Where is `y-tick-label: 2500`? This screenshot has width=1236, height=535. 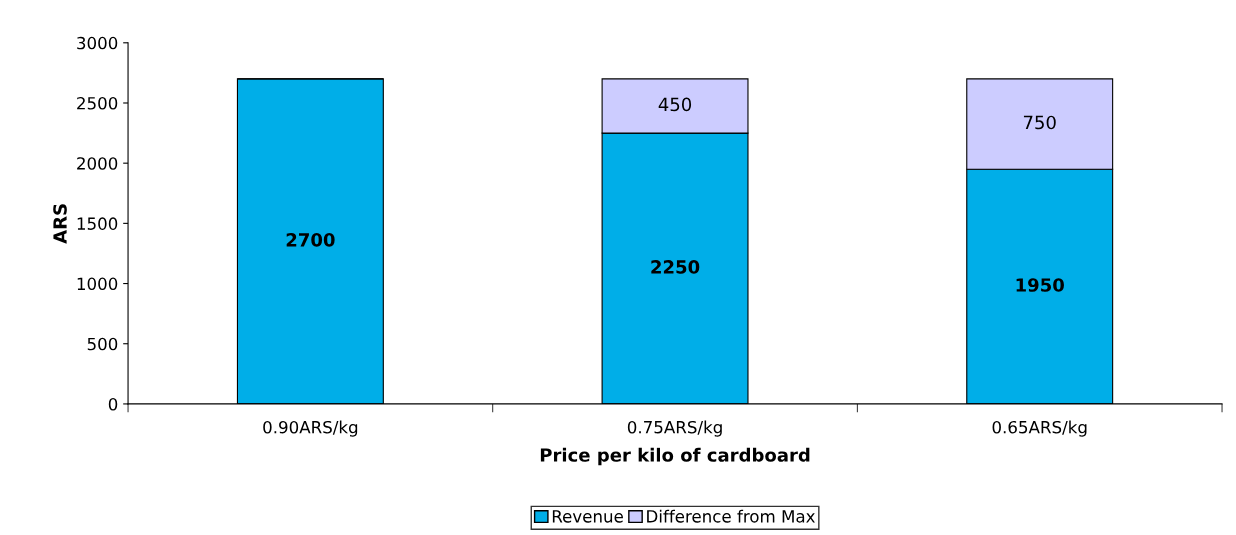
y-tick-label: 2500 is located at coordinates (97, 103).